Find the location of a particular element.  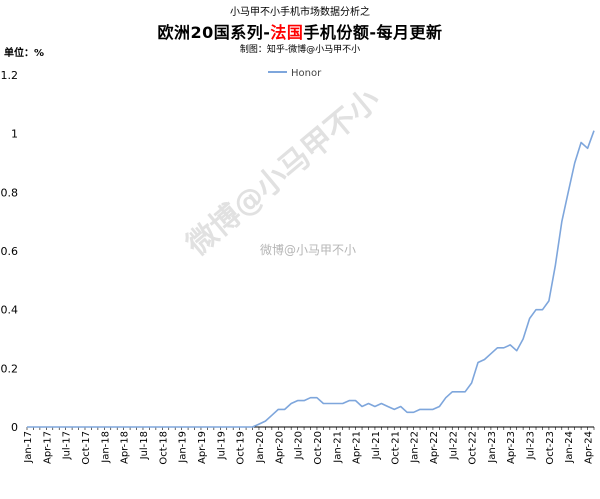

x-tick-label: Jan-19 is located at coordinates (183, 447).